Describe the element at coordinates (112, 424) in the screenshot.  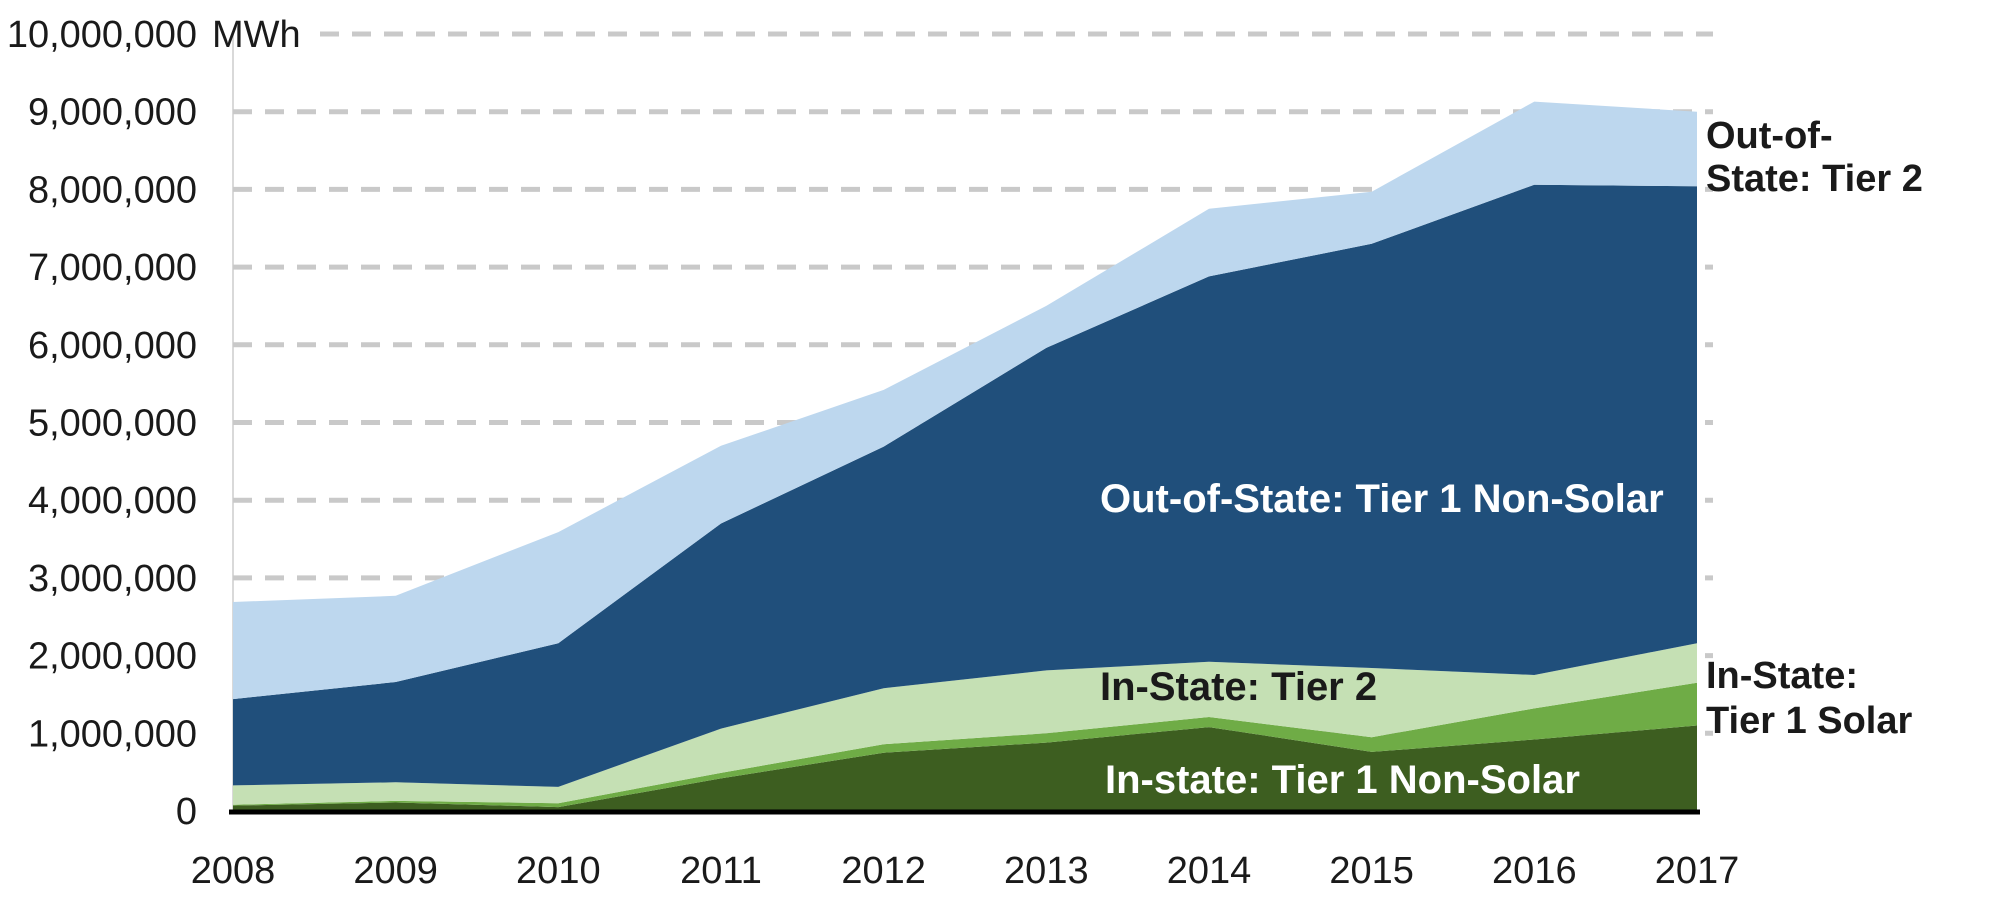
I see `y-tick-label: 5,000,000` at that location.